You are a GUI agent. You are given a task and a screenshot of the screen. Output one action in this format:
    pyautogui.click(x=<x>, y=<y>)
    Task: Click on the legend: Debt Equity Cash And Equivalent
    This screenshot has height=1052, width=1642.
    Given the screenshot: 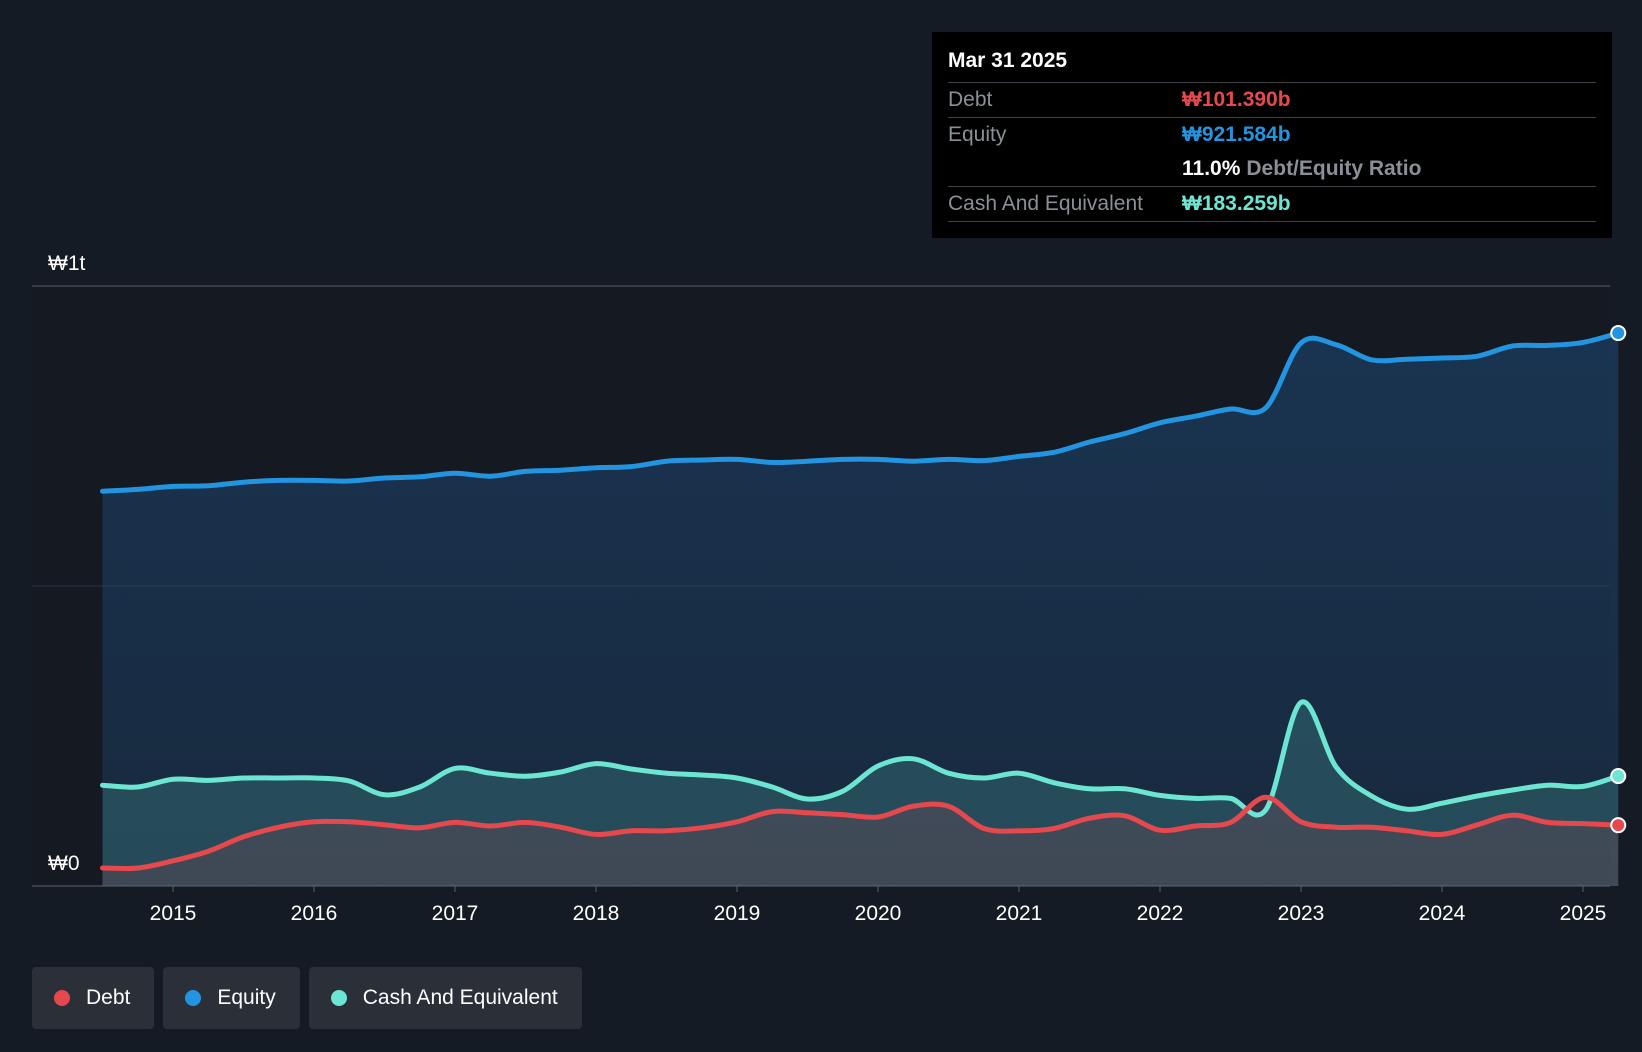 What is the action you would take?
    pyautogui.click(x=307, y=998)
    